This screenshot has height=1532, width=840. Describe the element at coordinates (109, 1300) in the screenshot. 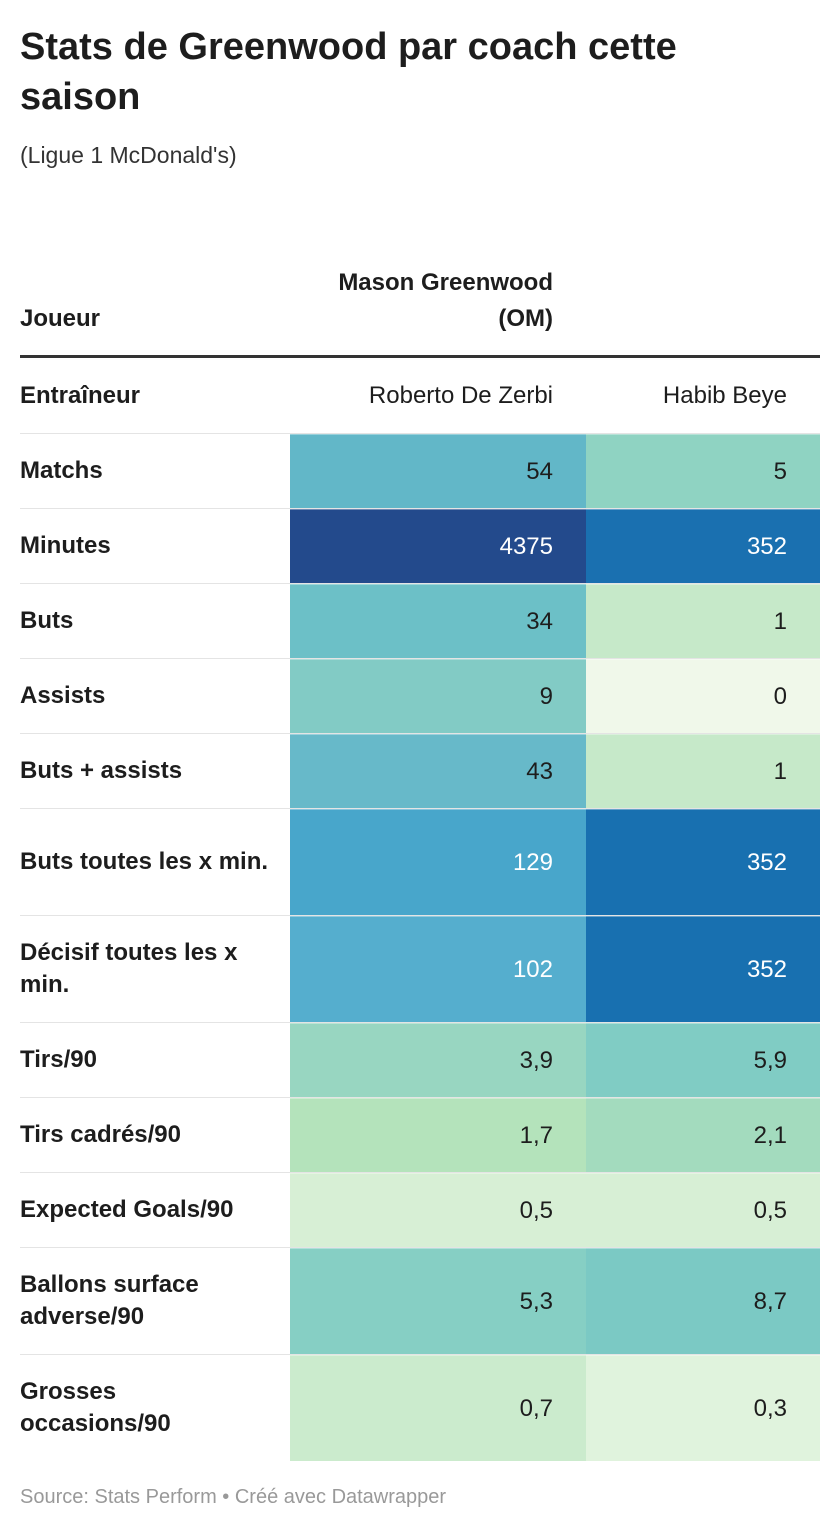

I see `row-label: Ballons surface adverse/90` at that location.